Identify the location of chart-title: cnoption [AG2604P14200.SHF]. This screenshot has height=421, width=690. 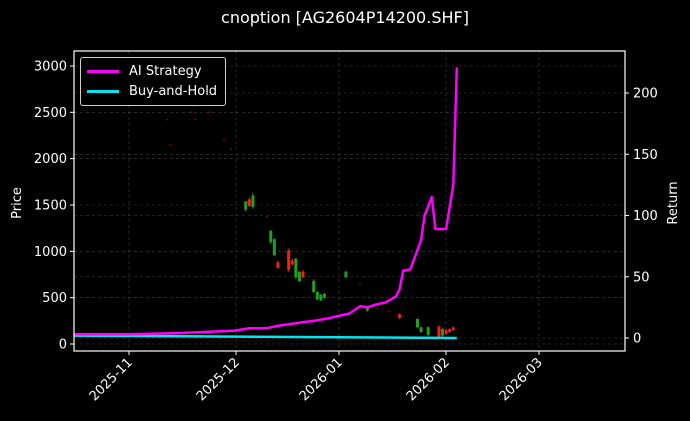
(345, 17).